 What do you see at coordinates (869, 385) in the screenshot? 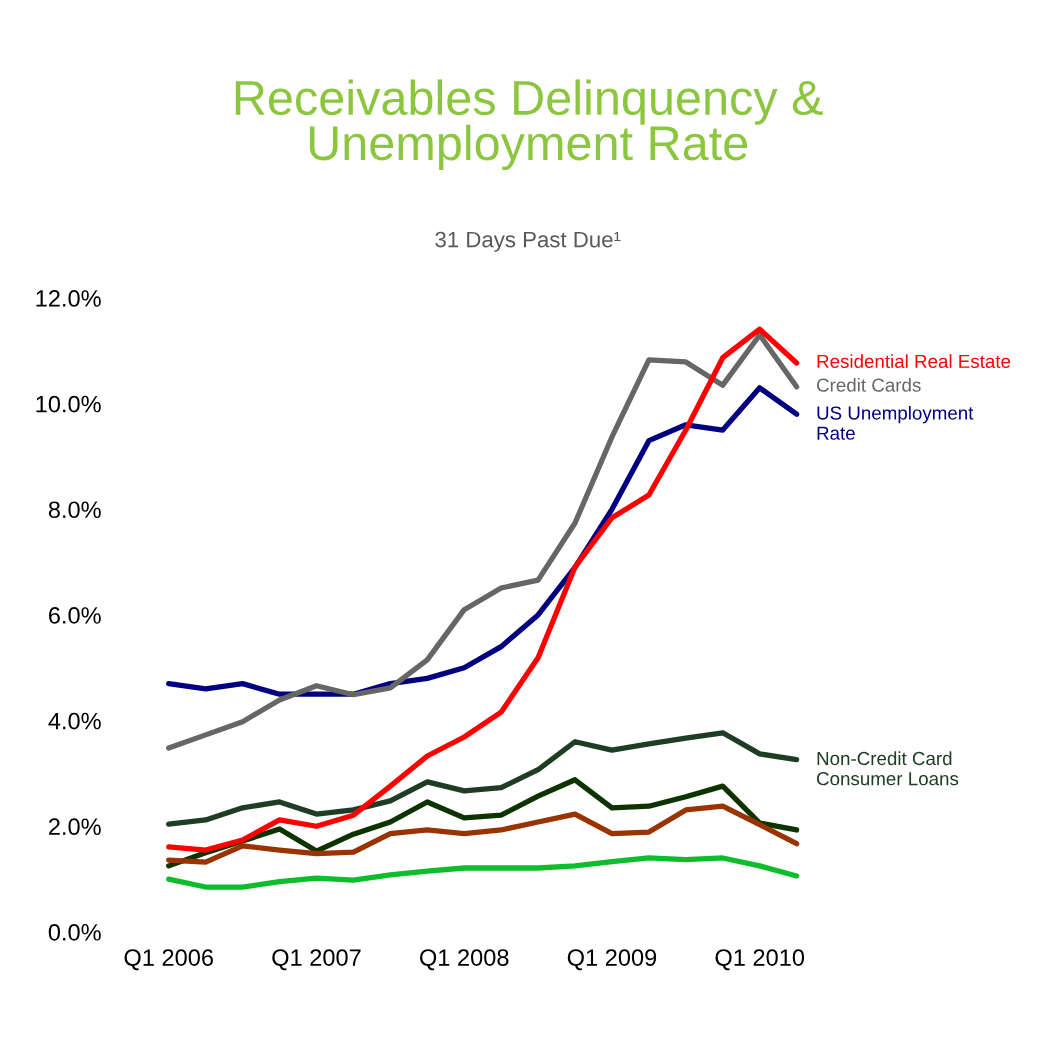
I see `series-label: Credit Cards` at bounding box center [869, 385].